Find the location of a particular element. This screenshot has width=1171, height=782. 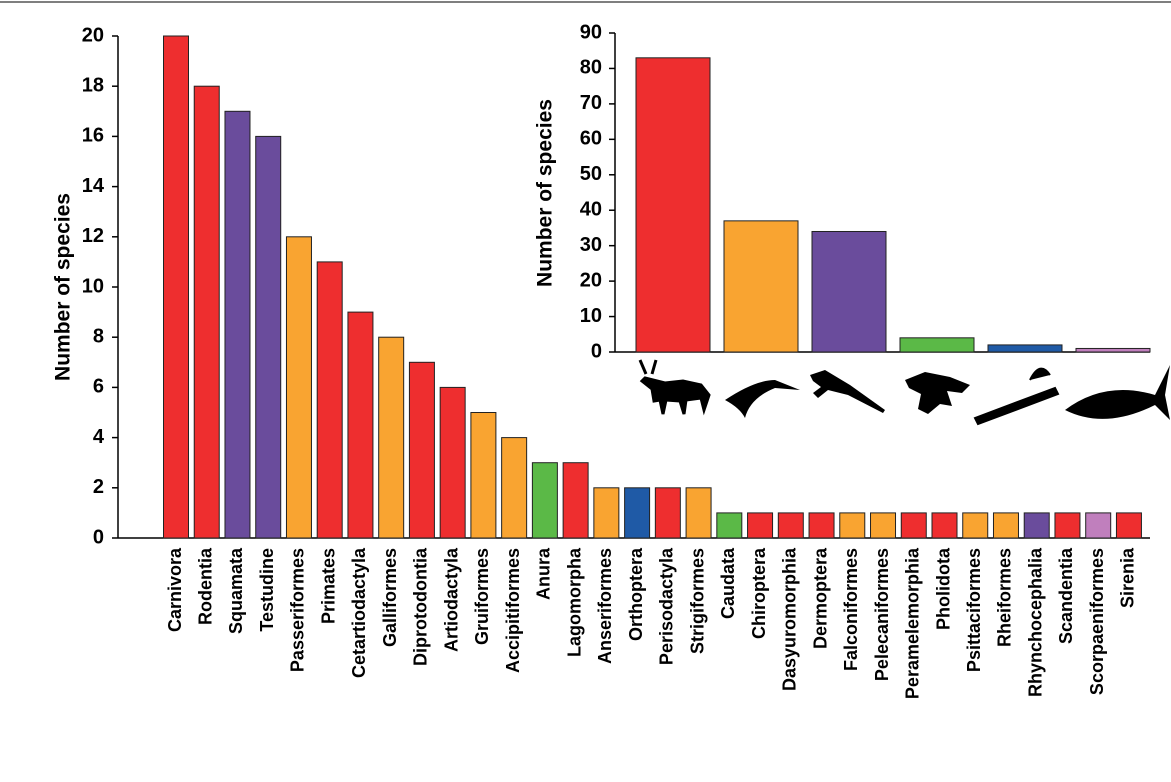

bird-icon is located at coordinates (762, 399).